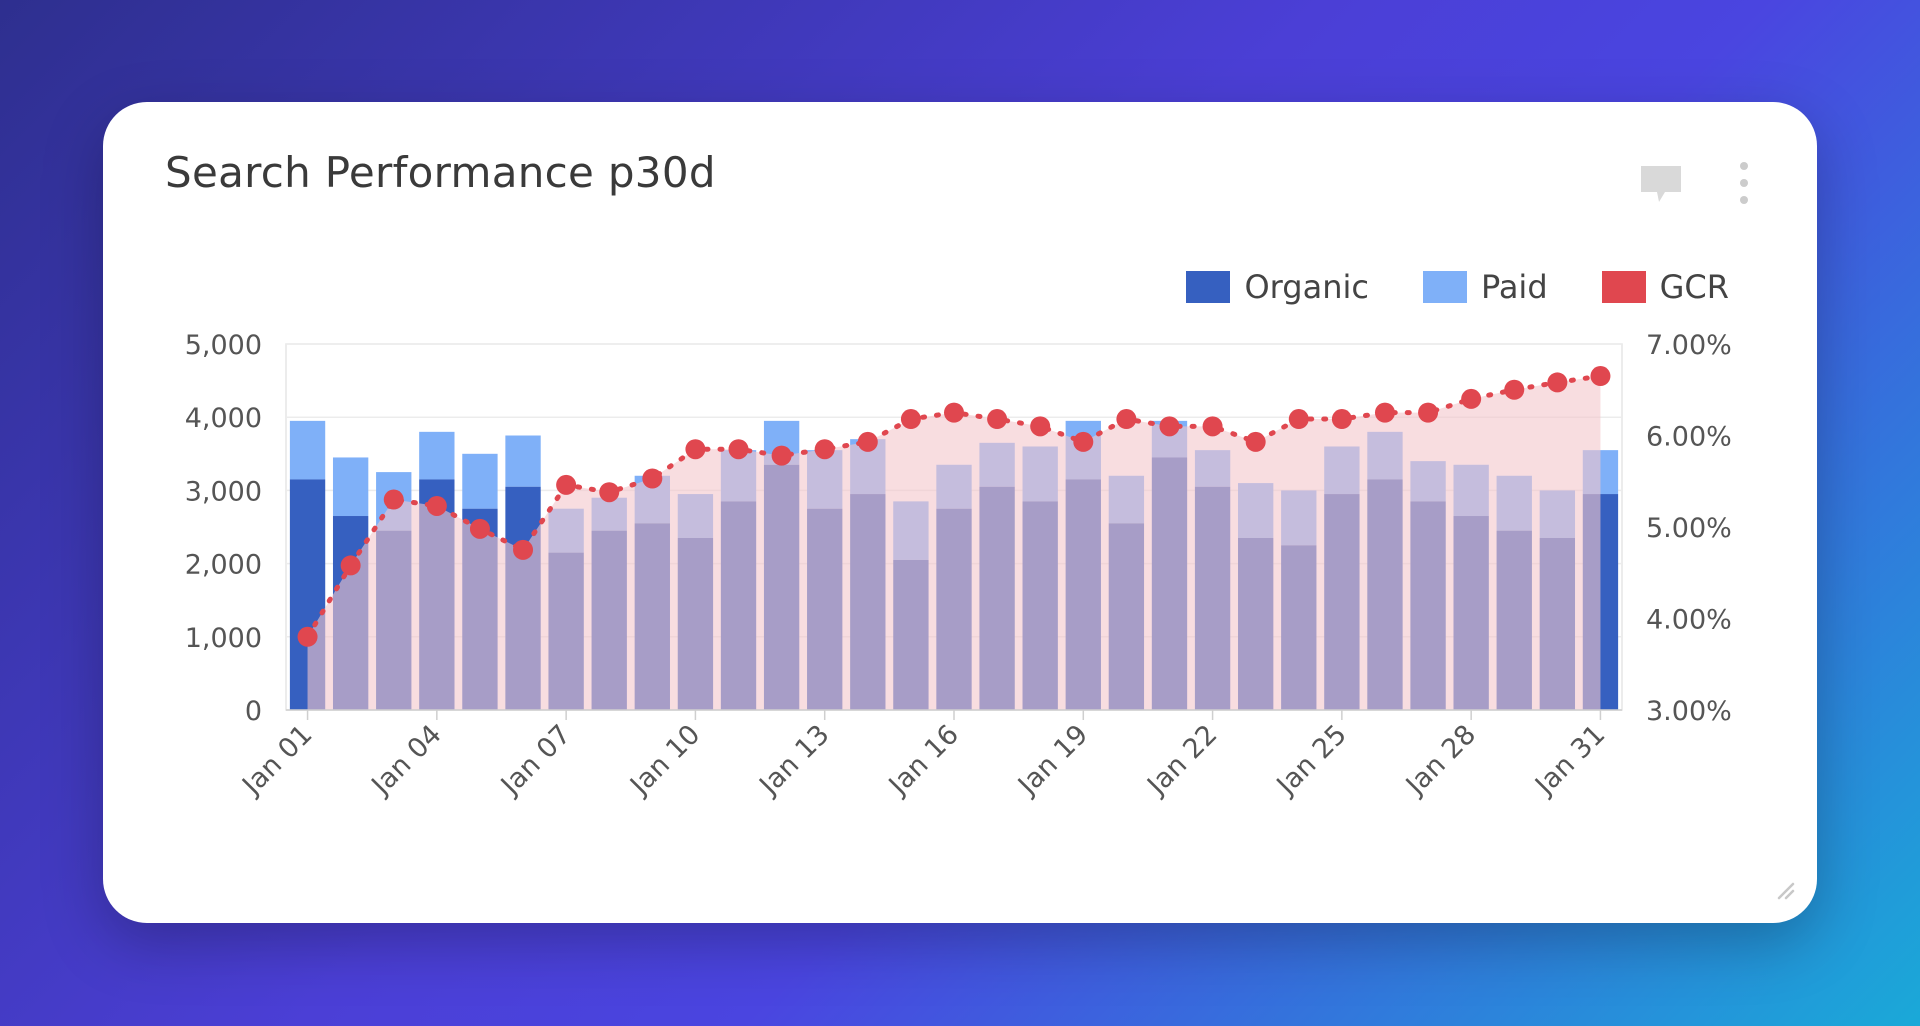 Image resolution: width=1920 pixels, height=1026 pixels. I want to click on y-left-tick-label: 1,000, so click(223, 638).